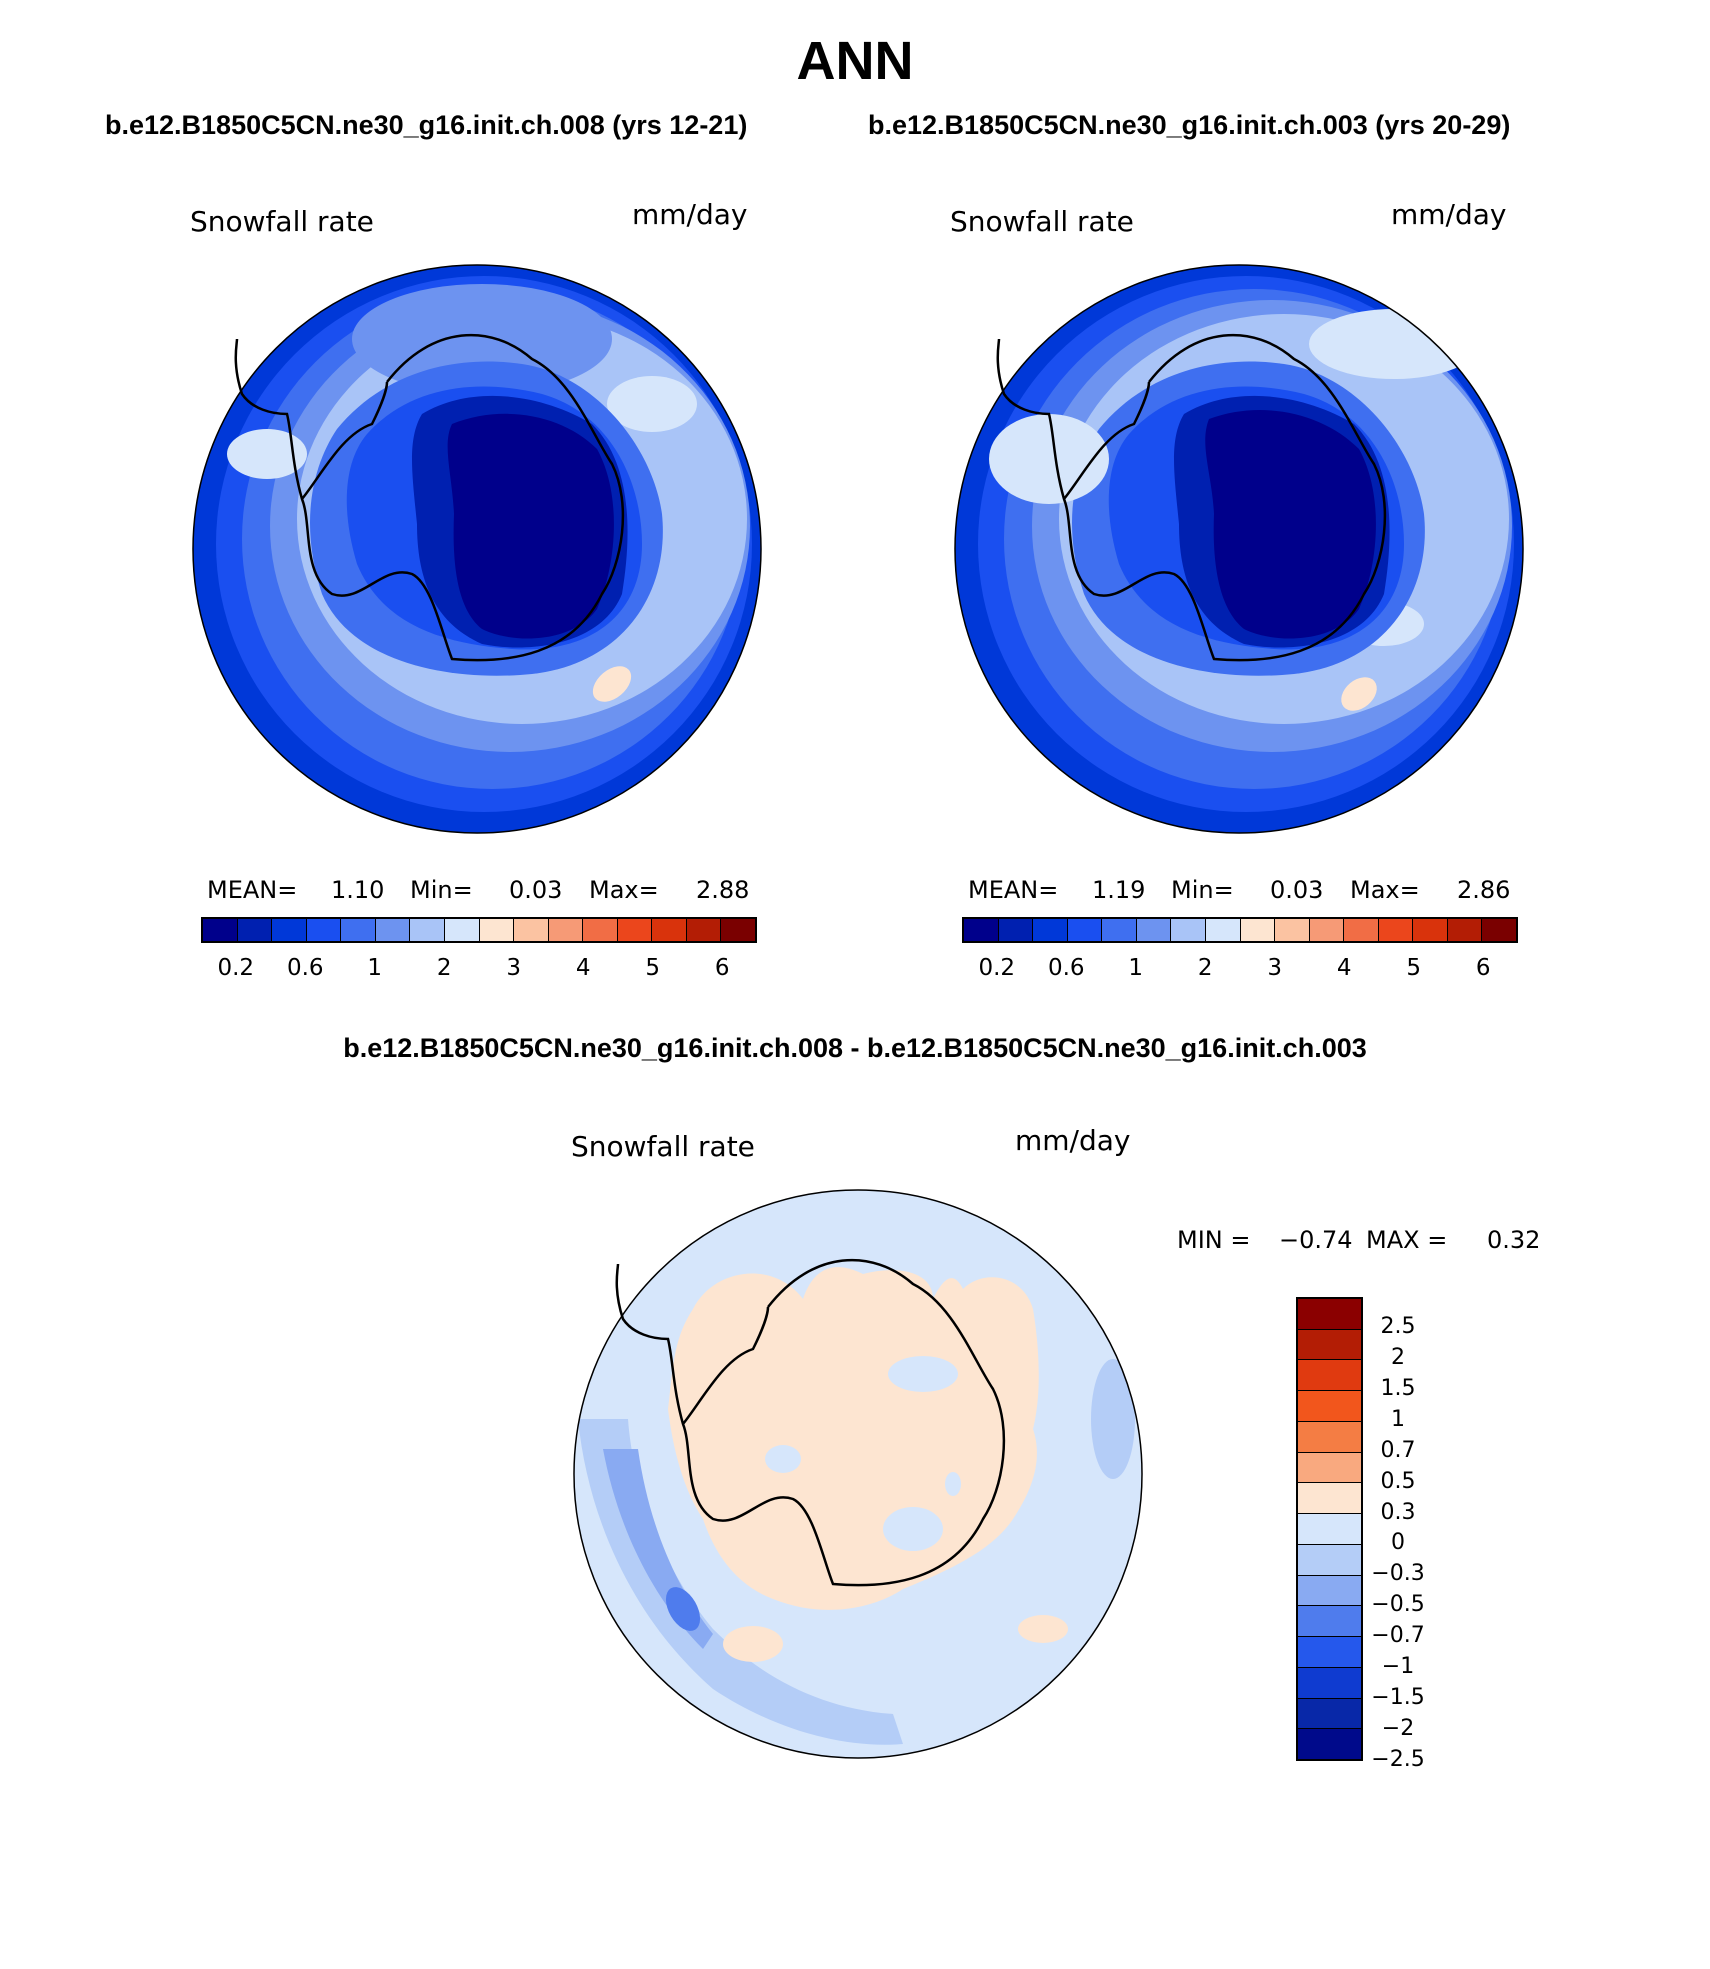  I want to click on panel2-max: 2.86, so click(1484, 890).